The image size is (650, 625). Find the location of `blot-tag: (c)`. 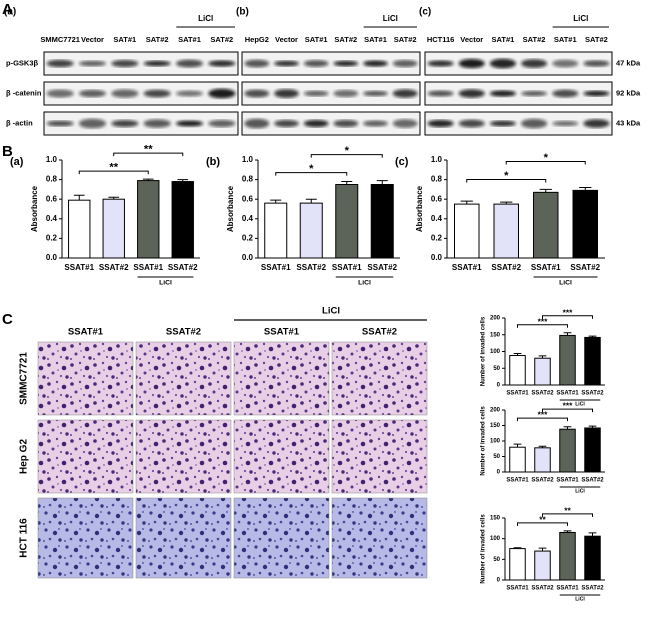

blot-tag: (c) is located at coordinates (425, 12).